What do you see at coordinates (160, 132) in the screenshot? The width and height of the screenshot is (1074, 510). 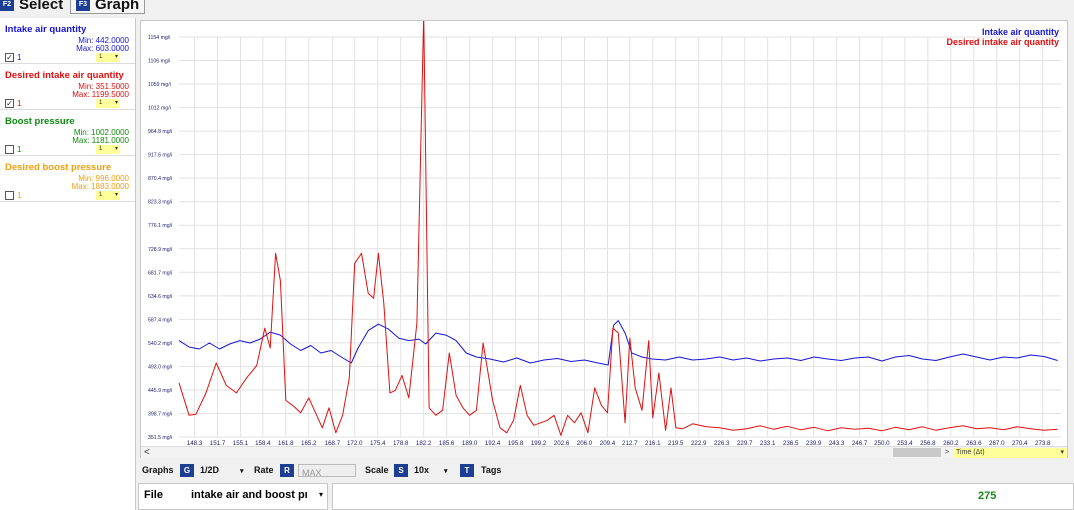 I see `y-tick-label: 964.8 mg/i` at bounding box center [160, 132].